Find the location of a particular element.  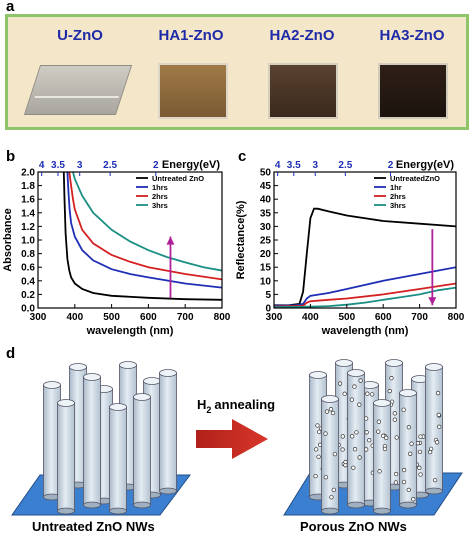

absorbance-legend-label-3: 2hrs is located at coordinates (160, 196).